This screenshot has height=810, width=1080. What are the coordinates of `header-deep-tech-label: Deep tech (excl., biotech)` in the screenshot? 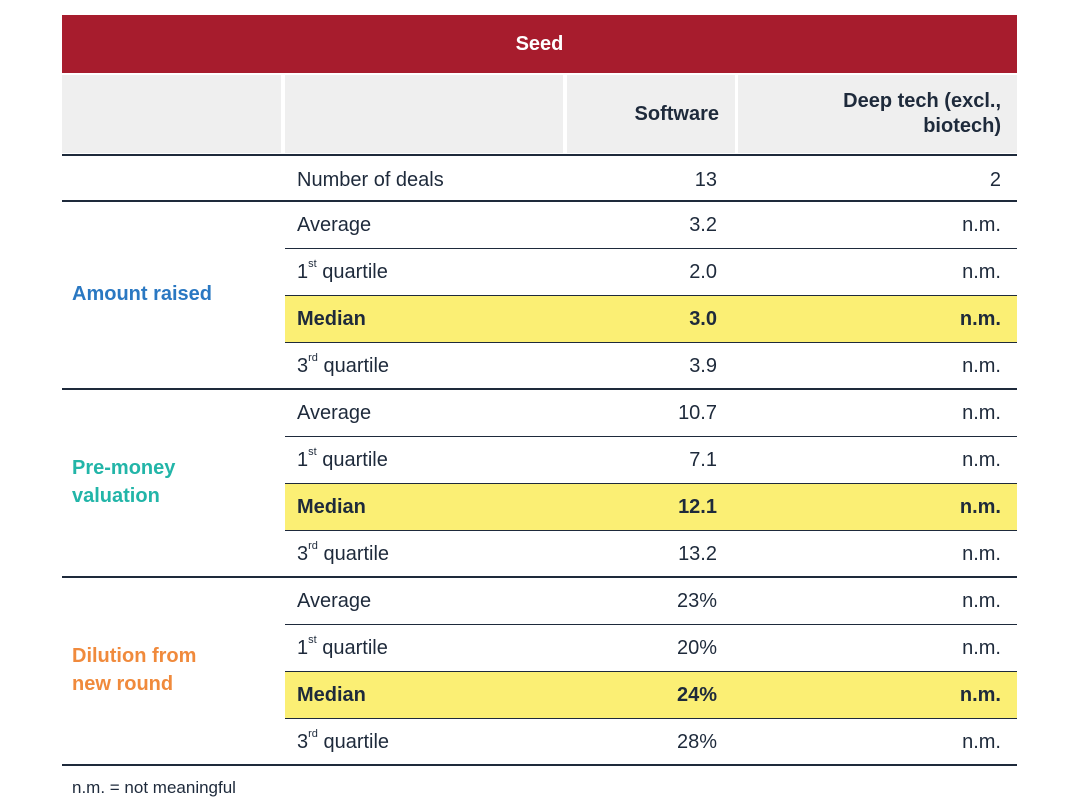 It's located at (922, 113).